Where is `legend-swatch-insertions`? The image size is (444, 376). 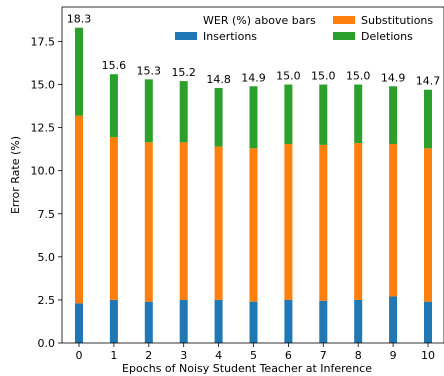
legend-swatch-insertions is located at coordinates (186, 36).